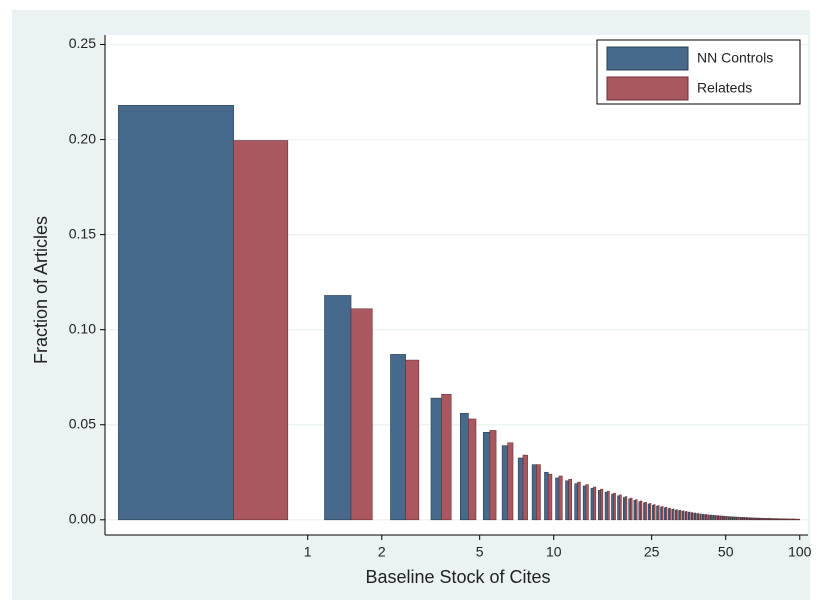 The image size is (818, 603). Describe the element at coordinates (82, 423) in the screenshot. I see `y-tick-label: 0.05` at that location.